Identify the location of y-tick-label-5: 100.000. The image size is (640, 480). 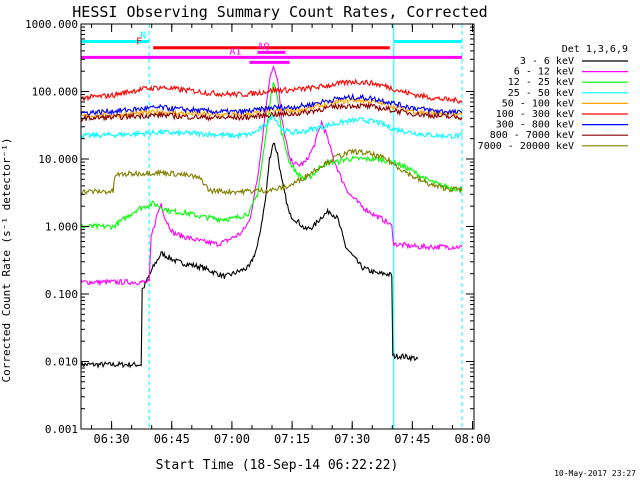
(55, 92).